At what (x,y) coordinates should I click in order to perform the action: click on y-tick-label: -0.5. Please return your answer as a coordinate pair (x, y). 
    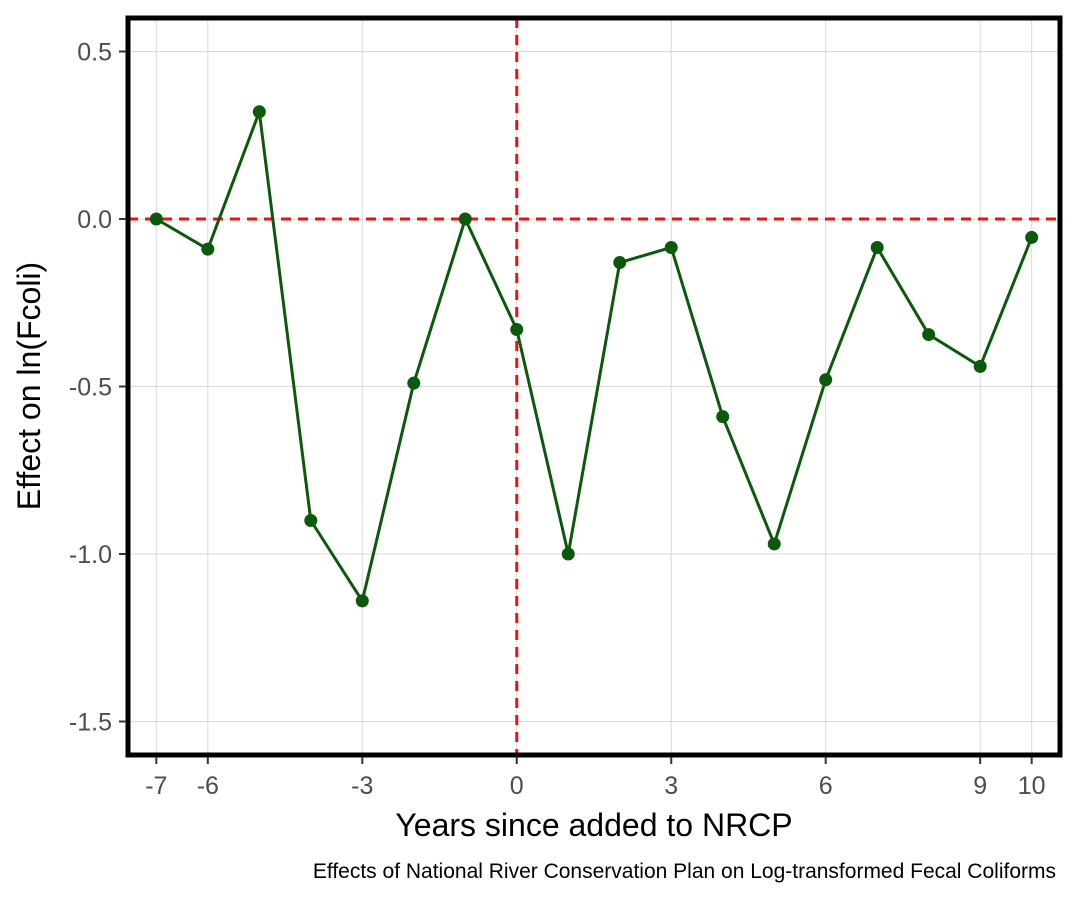
    Looking at the image, I should click on (90, 388).